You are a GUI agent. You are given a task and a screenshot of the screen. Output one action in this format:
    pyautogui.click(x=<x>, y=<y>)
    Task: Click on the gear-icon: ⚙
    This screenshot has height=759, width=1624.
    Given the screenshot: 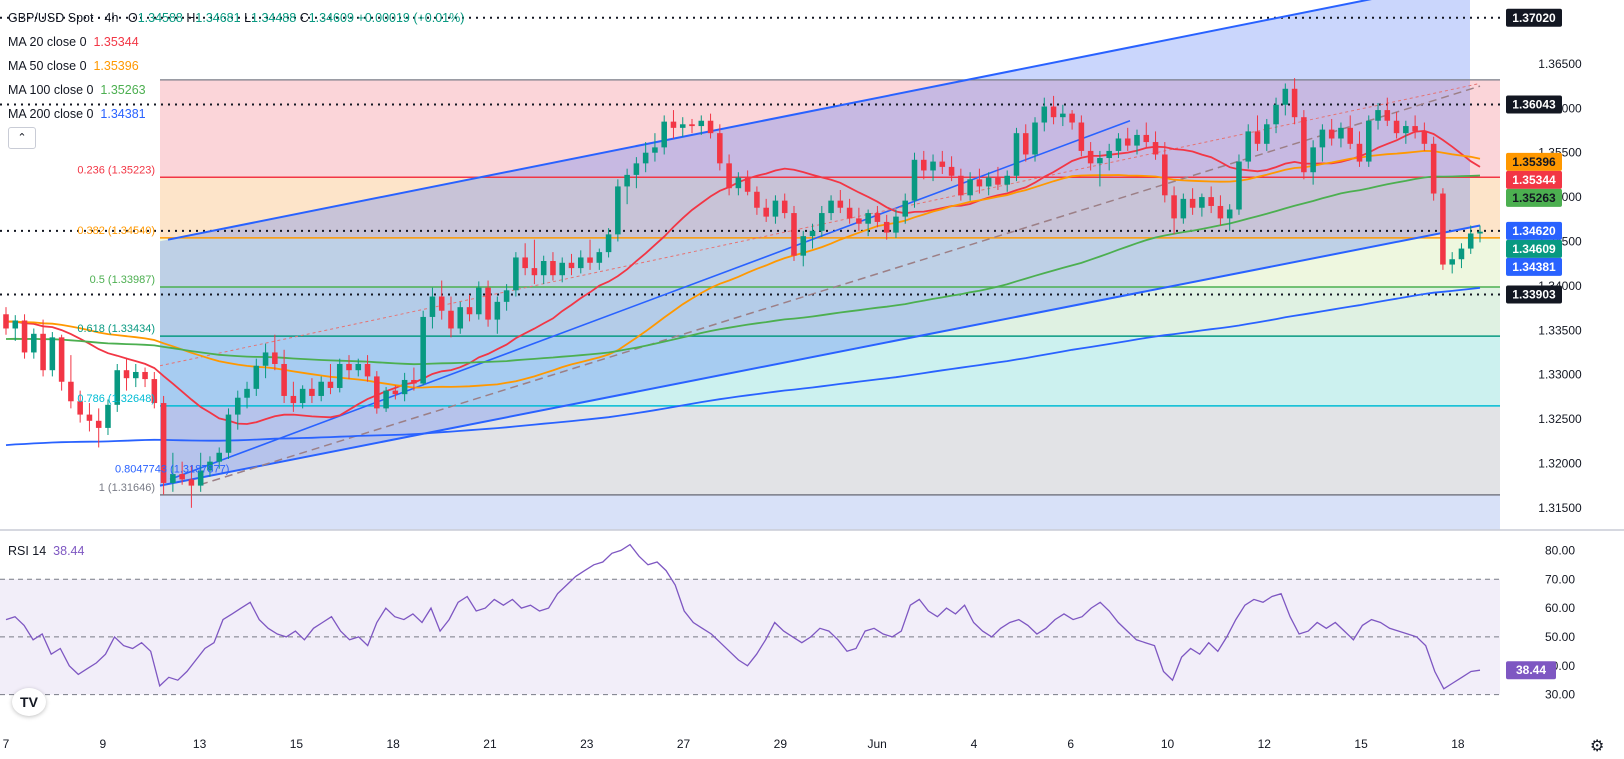 What is the action you would take?
    pyautogui.click(x=1597, y=746)
    